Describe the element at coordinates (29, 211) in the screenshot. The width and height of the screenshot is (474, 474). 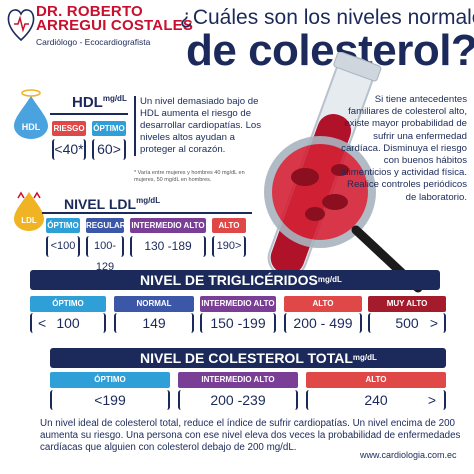
I see `ldl-drop-icon: LDL` at that location.